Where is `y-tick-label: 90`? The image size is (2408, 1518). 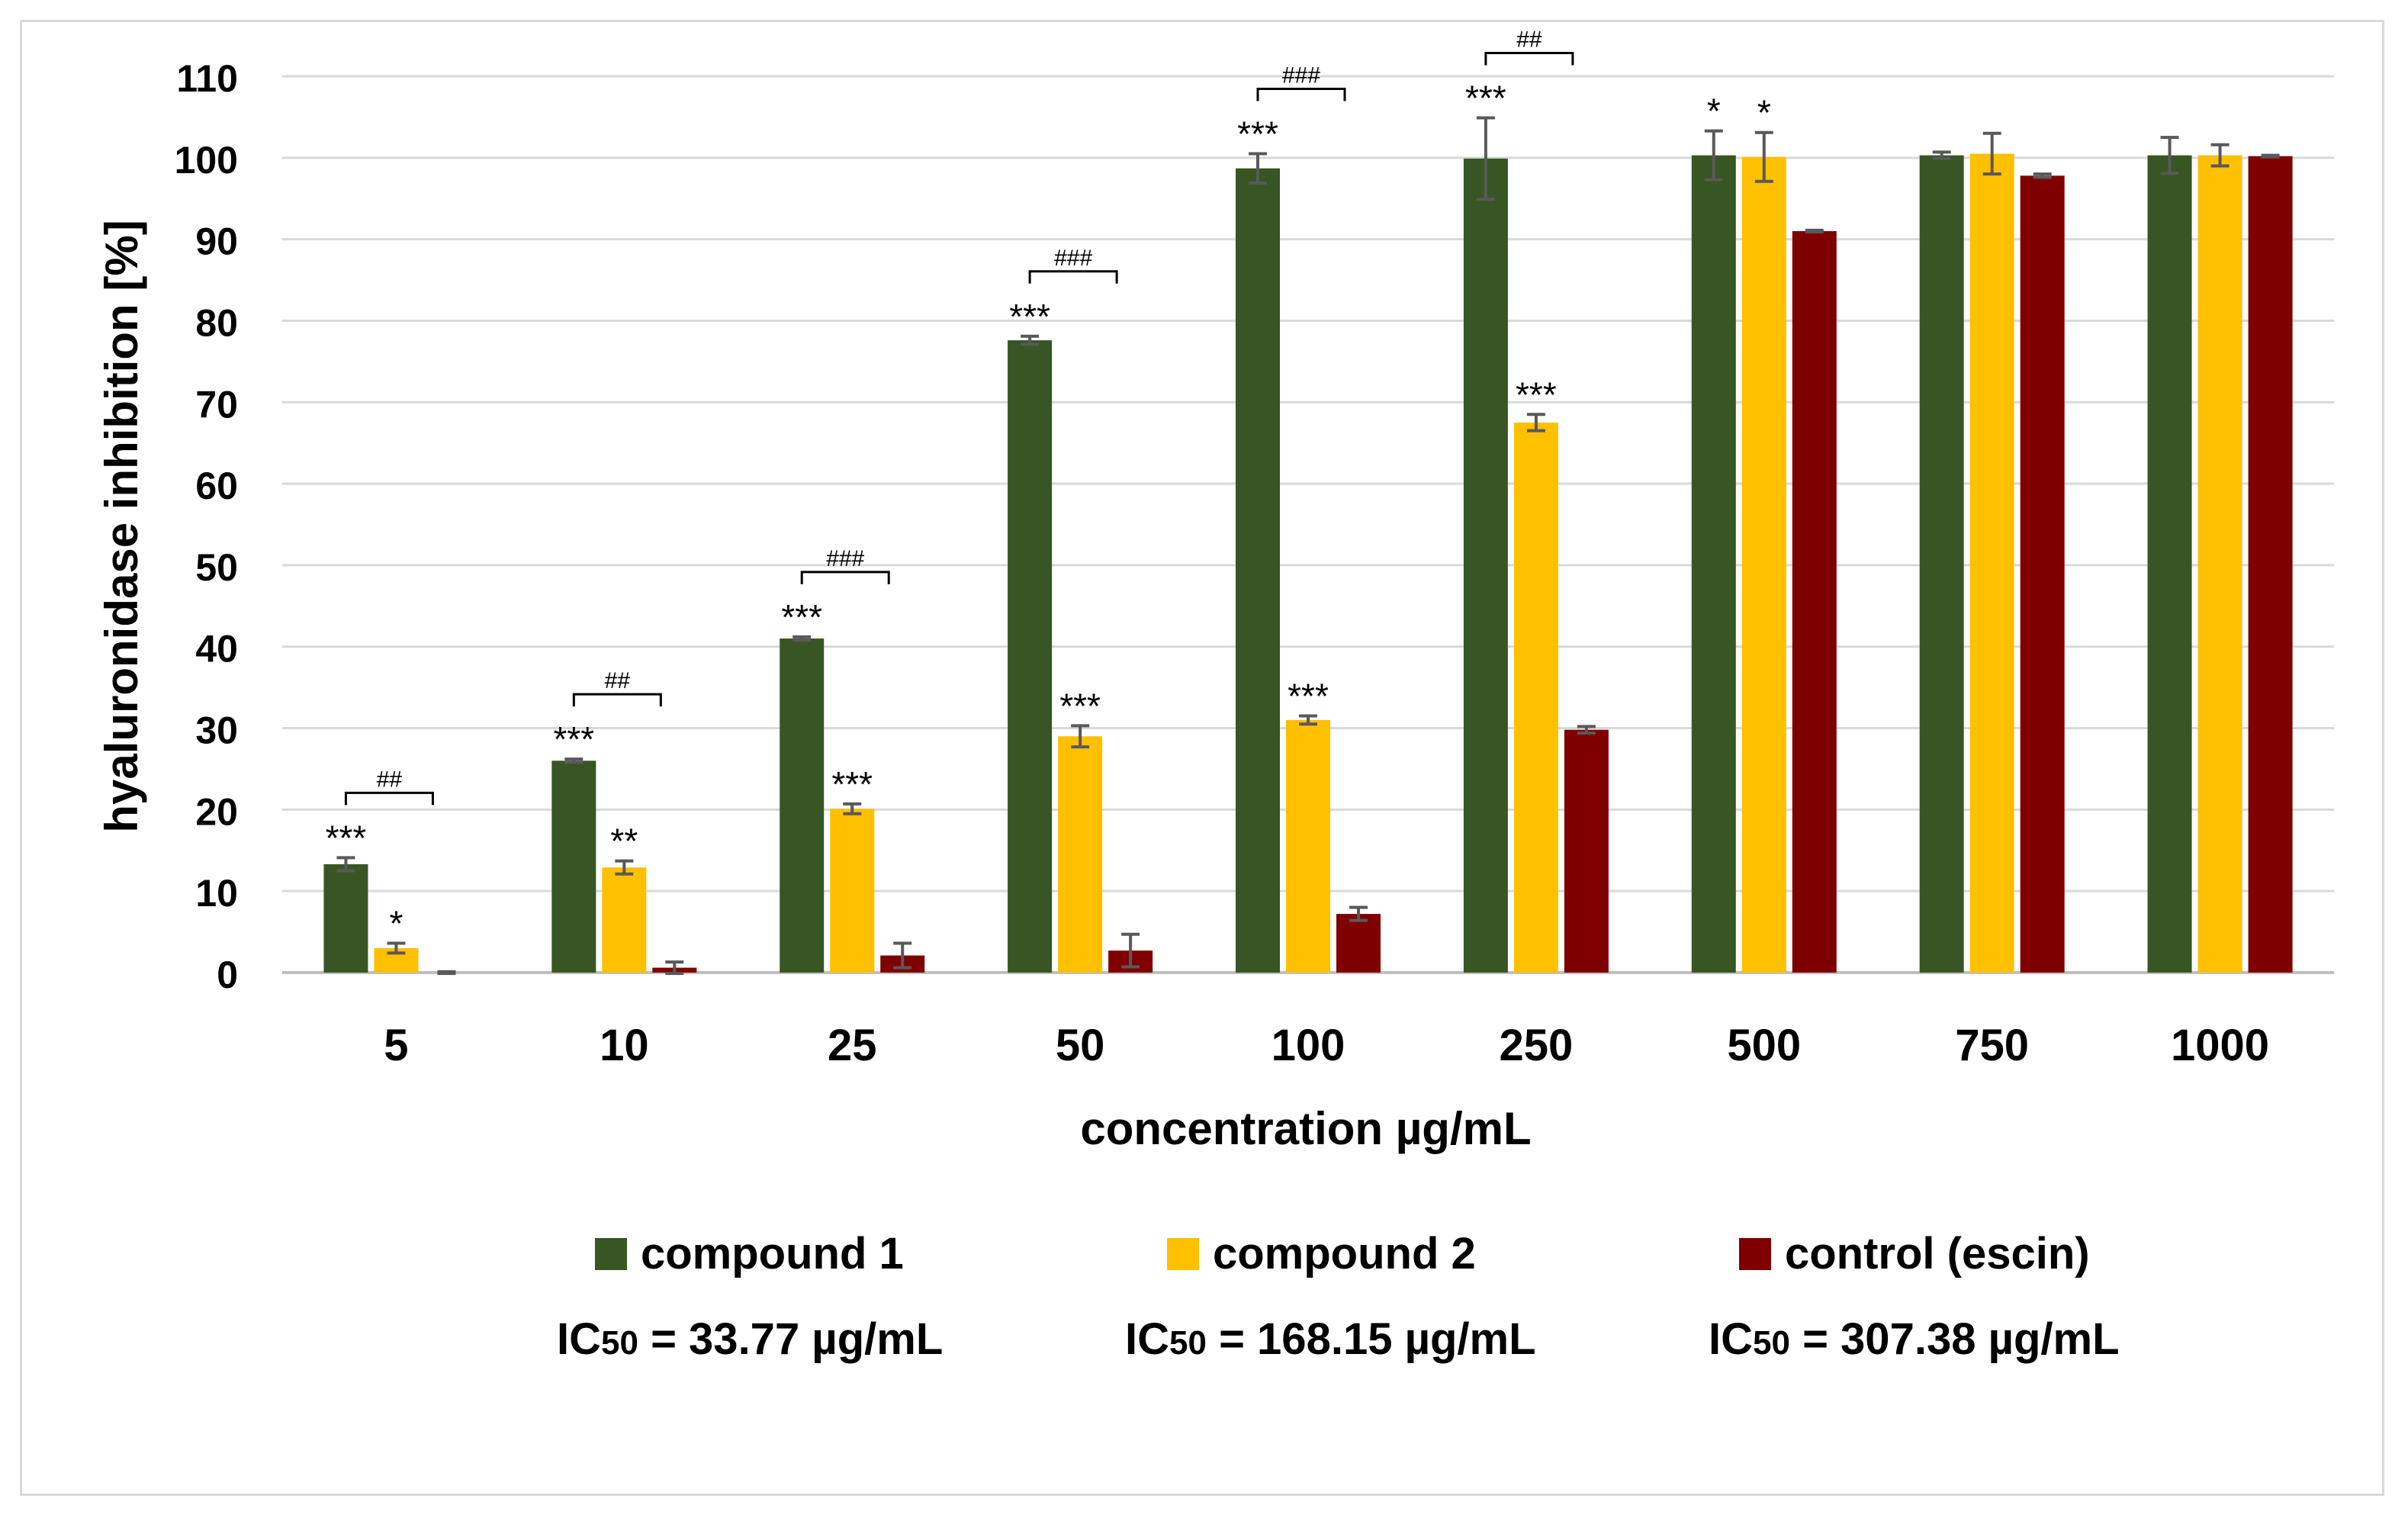
y-tick-label: 90 is located at coordinates (217, 241).